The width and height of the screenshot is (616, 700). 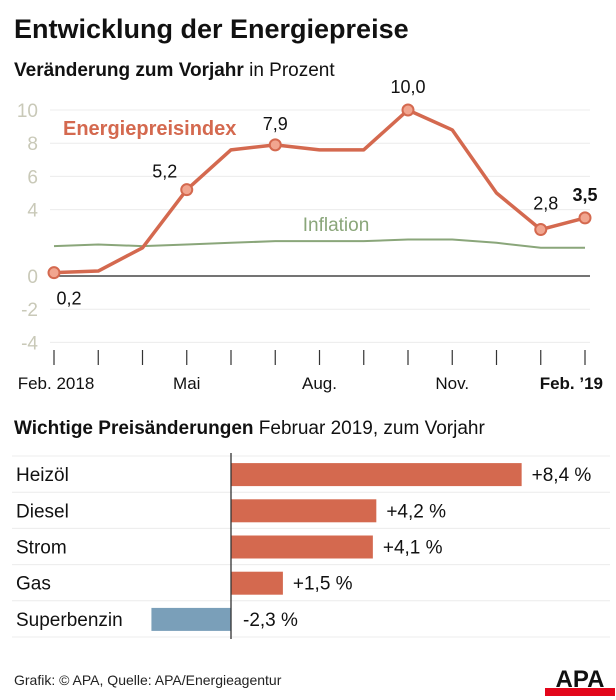 What do you see at coordinates (270, 620) in the screenshot?
I see `bar-value-label: -2,3 %` at bounding box center [270, 620].